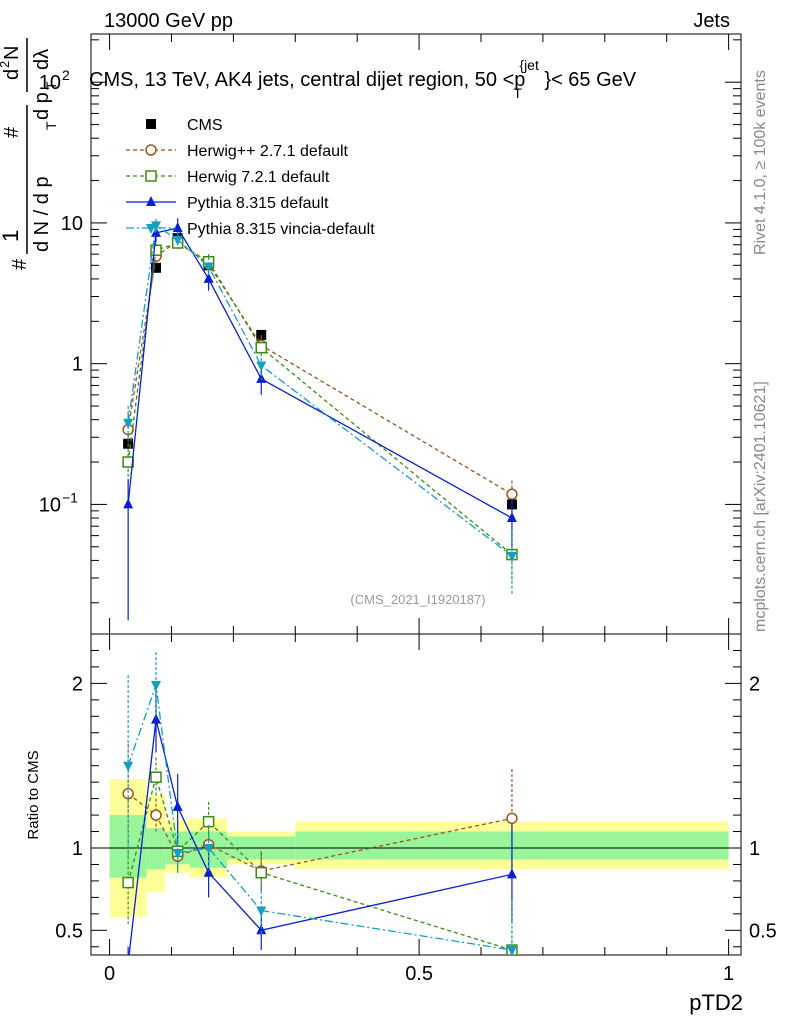 The image size is (786, 1024). Describe the element at coordinates (517, 93) in the screenshot. I see `title-subscript: T` at that location.